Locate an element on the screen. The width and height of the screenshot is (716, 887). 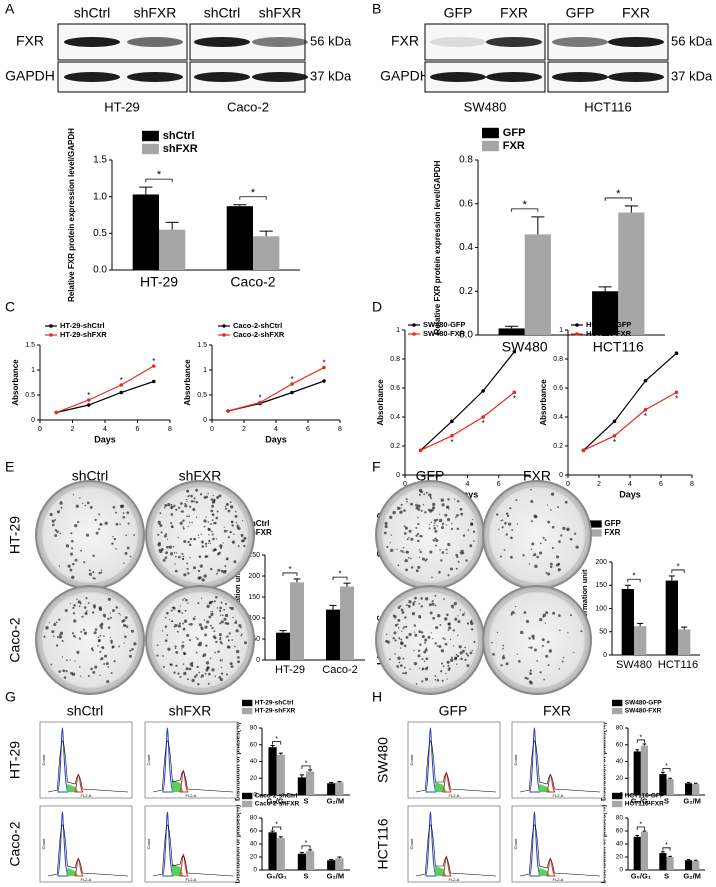
legend-label: SW480-FXR is located at coordinates (444, 333).